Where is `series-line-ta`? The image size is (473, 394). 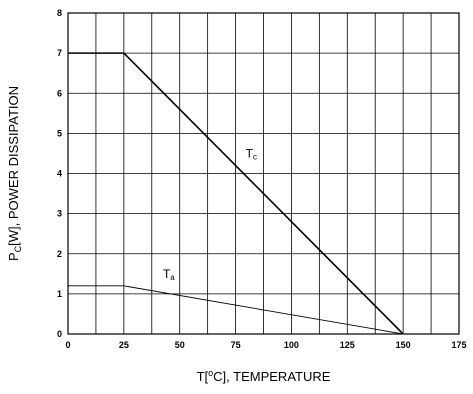 series-line-ta is located at coordinates (236, 310).